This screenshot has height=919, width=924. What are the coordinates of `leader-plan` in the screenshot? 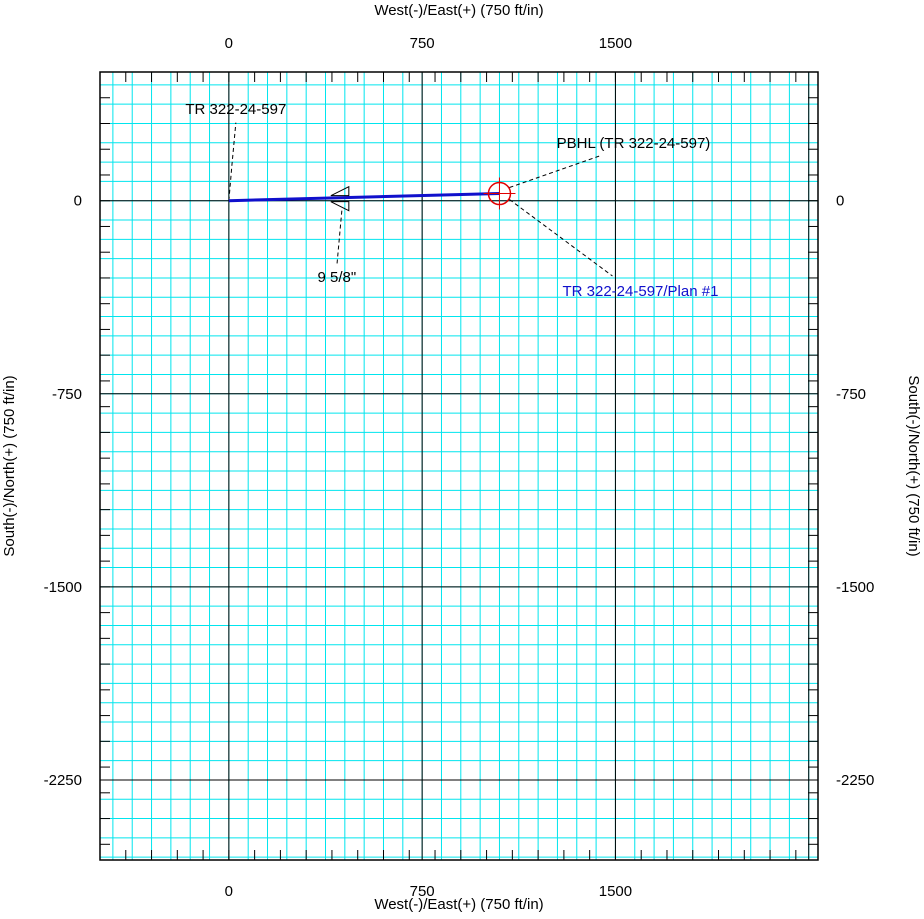 It's located at (561, 238).